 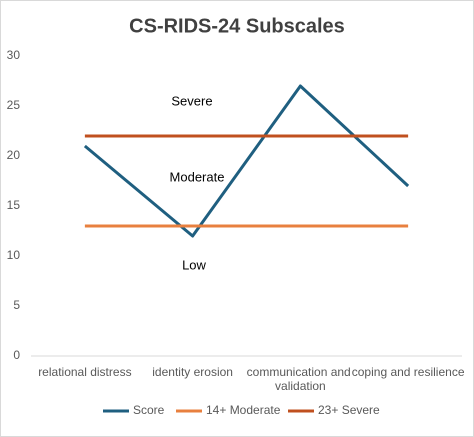 What do you see at coordinates (237, 26) in the screenshot?
I see `chart-title: CS-RIDS-24 Subscales` at bounding box center [237, 26].